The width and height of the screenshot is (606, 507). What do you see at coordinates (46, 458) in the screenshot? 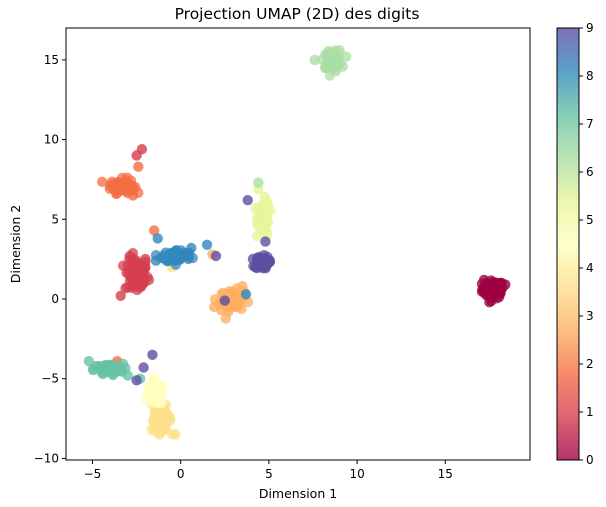
I see `y-tick-label: −10` at bounding box center [46, 458].